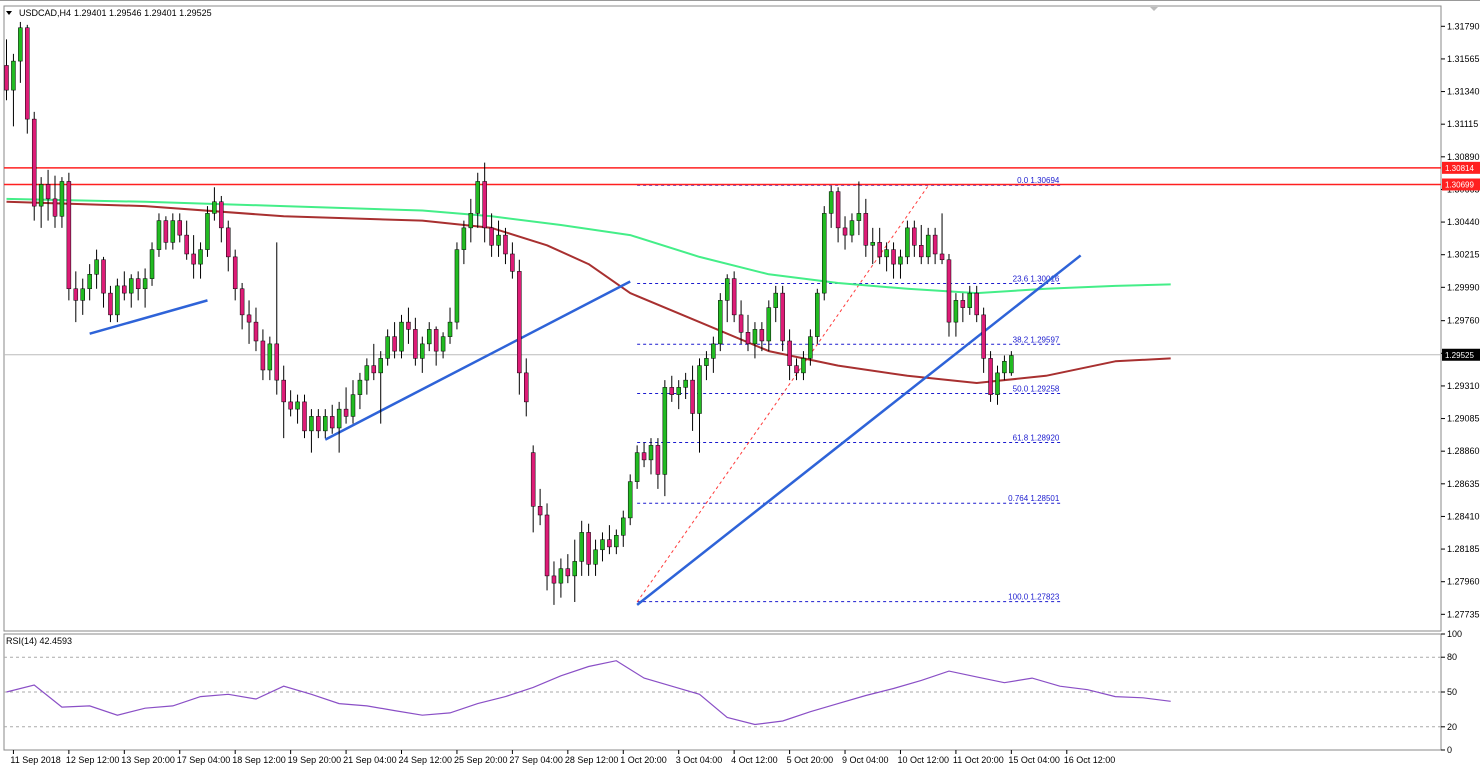 The width and height of the screenshot is (1480, 772). I want to click on x-tick-label: 15 Oct 04:00, so click(1034, 760).